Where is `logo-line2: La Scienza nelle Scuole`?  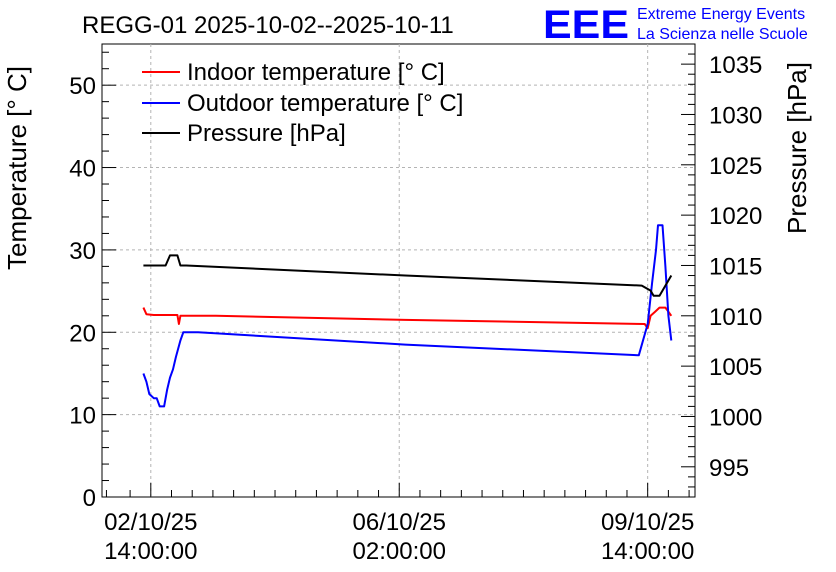 logo-line2: La Scienza nelle Scuole is located at coordinates (722, 34).